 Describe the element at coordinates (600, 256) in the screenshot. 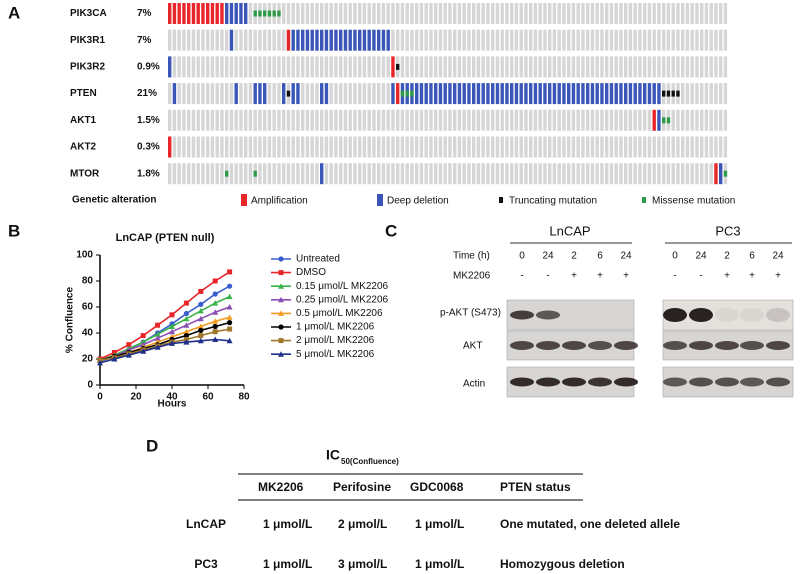

I see `time-label: 6` at that location.